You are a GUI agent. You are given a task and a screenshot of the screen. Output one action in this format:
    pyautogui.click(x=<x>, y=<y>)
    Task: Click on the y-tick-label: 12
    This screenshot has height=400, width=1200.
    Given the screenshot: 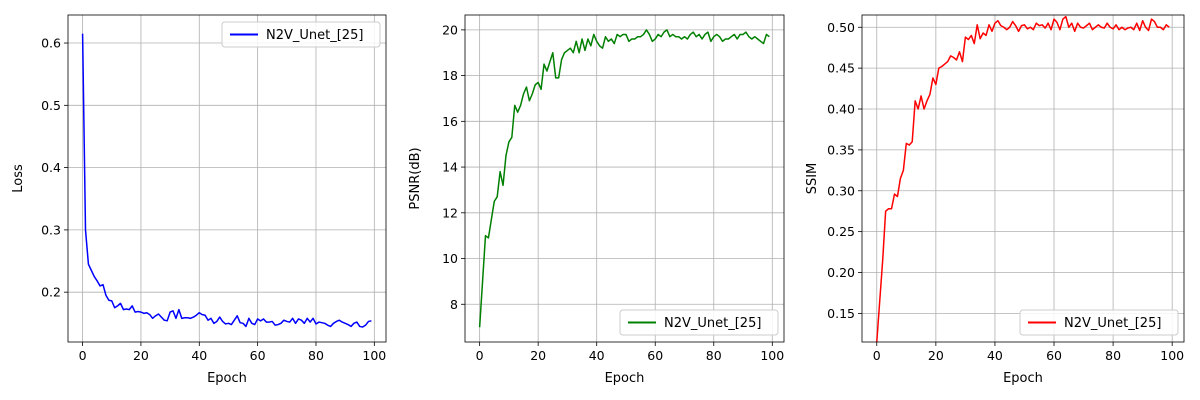 What is the action you would take?
    pyautogui.click(x=450, y=212)
    